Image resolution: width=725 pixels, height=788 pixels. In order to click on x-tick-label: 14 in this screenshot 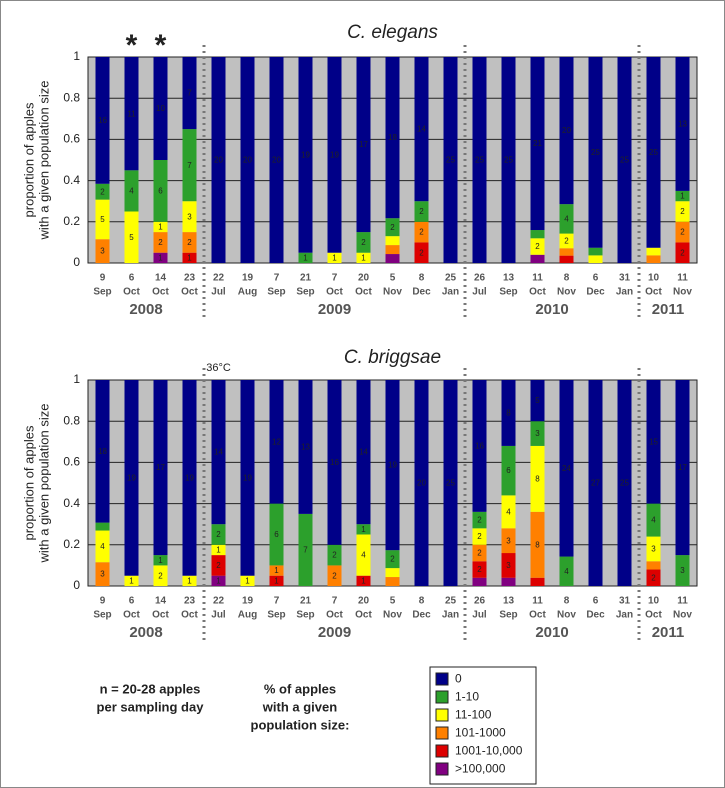, I will do `click(161, 278)`.